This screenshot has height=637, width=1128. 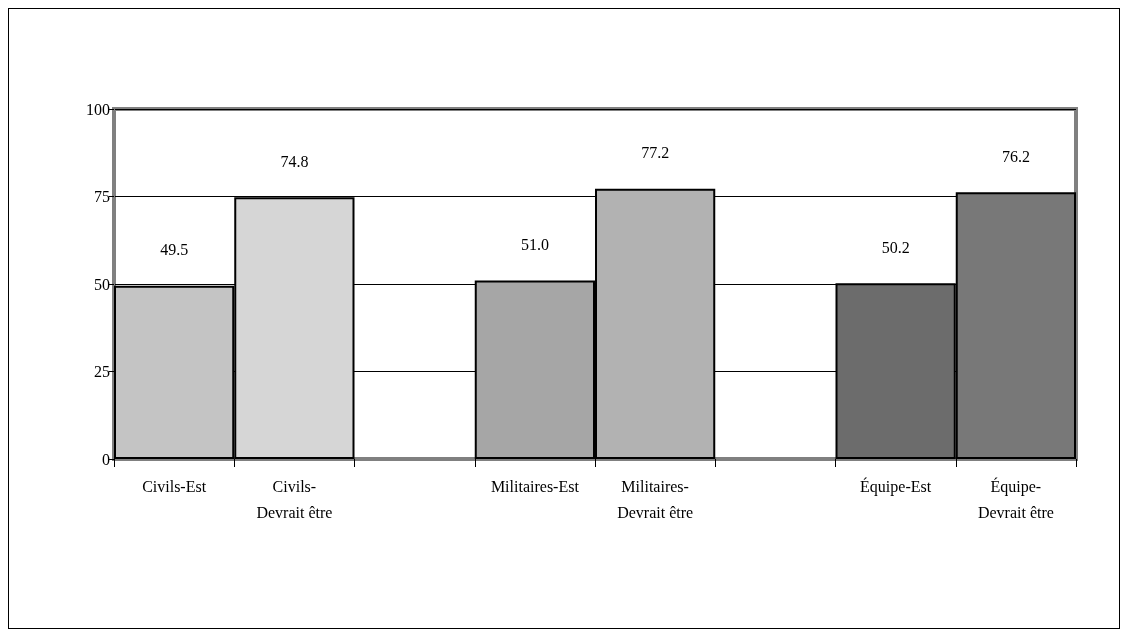 What do you see at coordinates (102, 196) in the screenshot?
I see `y-tick-label: 75` at bounding box center [102, 196].